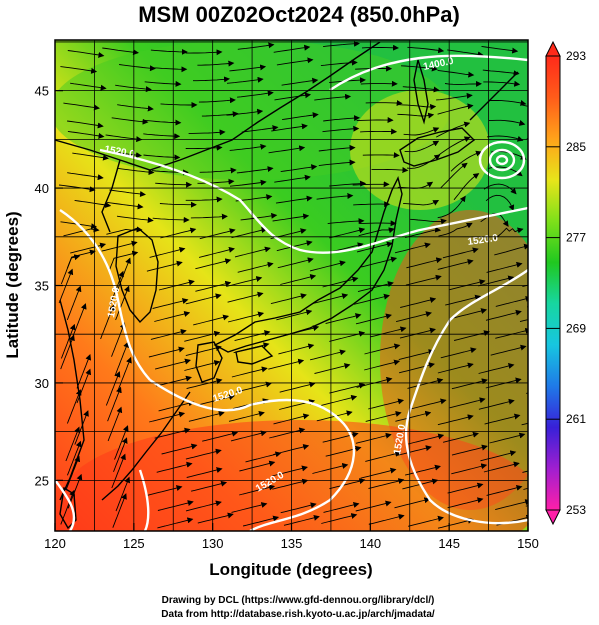 Image resolution: width=599 pixels, height=625 pixels. What do you see at coordinates (252, 455) in the screenshot?
I see `contour-line-south` at bounding box center [252, 455].